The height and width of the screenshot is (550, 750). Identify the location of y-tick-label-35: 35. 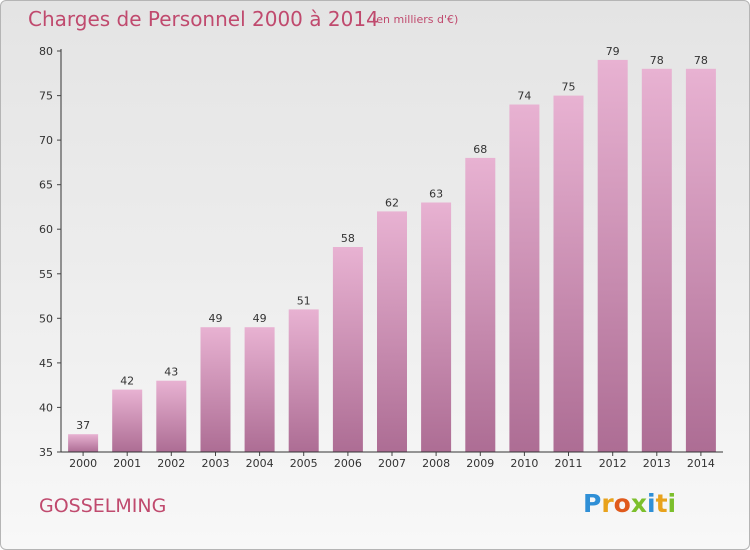
(46, 452).